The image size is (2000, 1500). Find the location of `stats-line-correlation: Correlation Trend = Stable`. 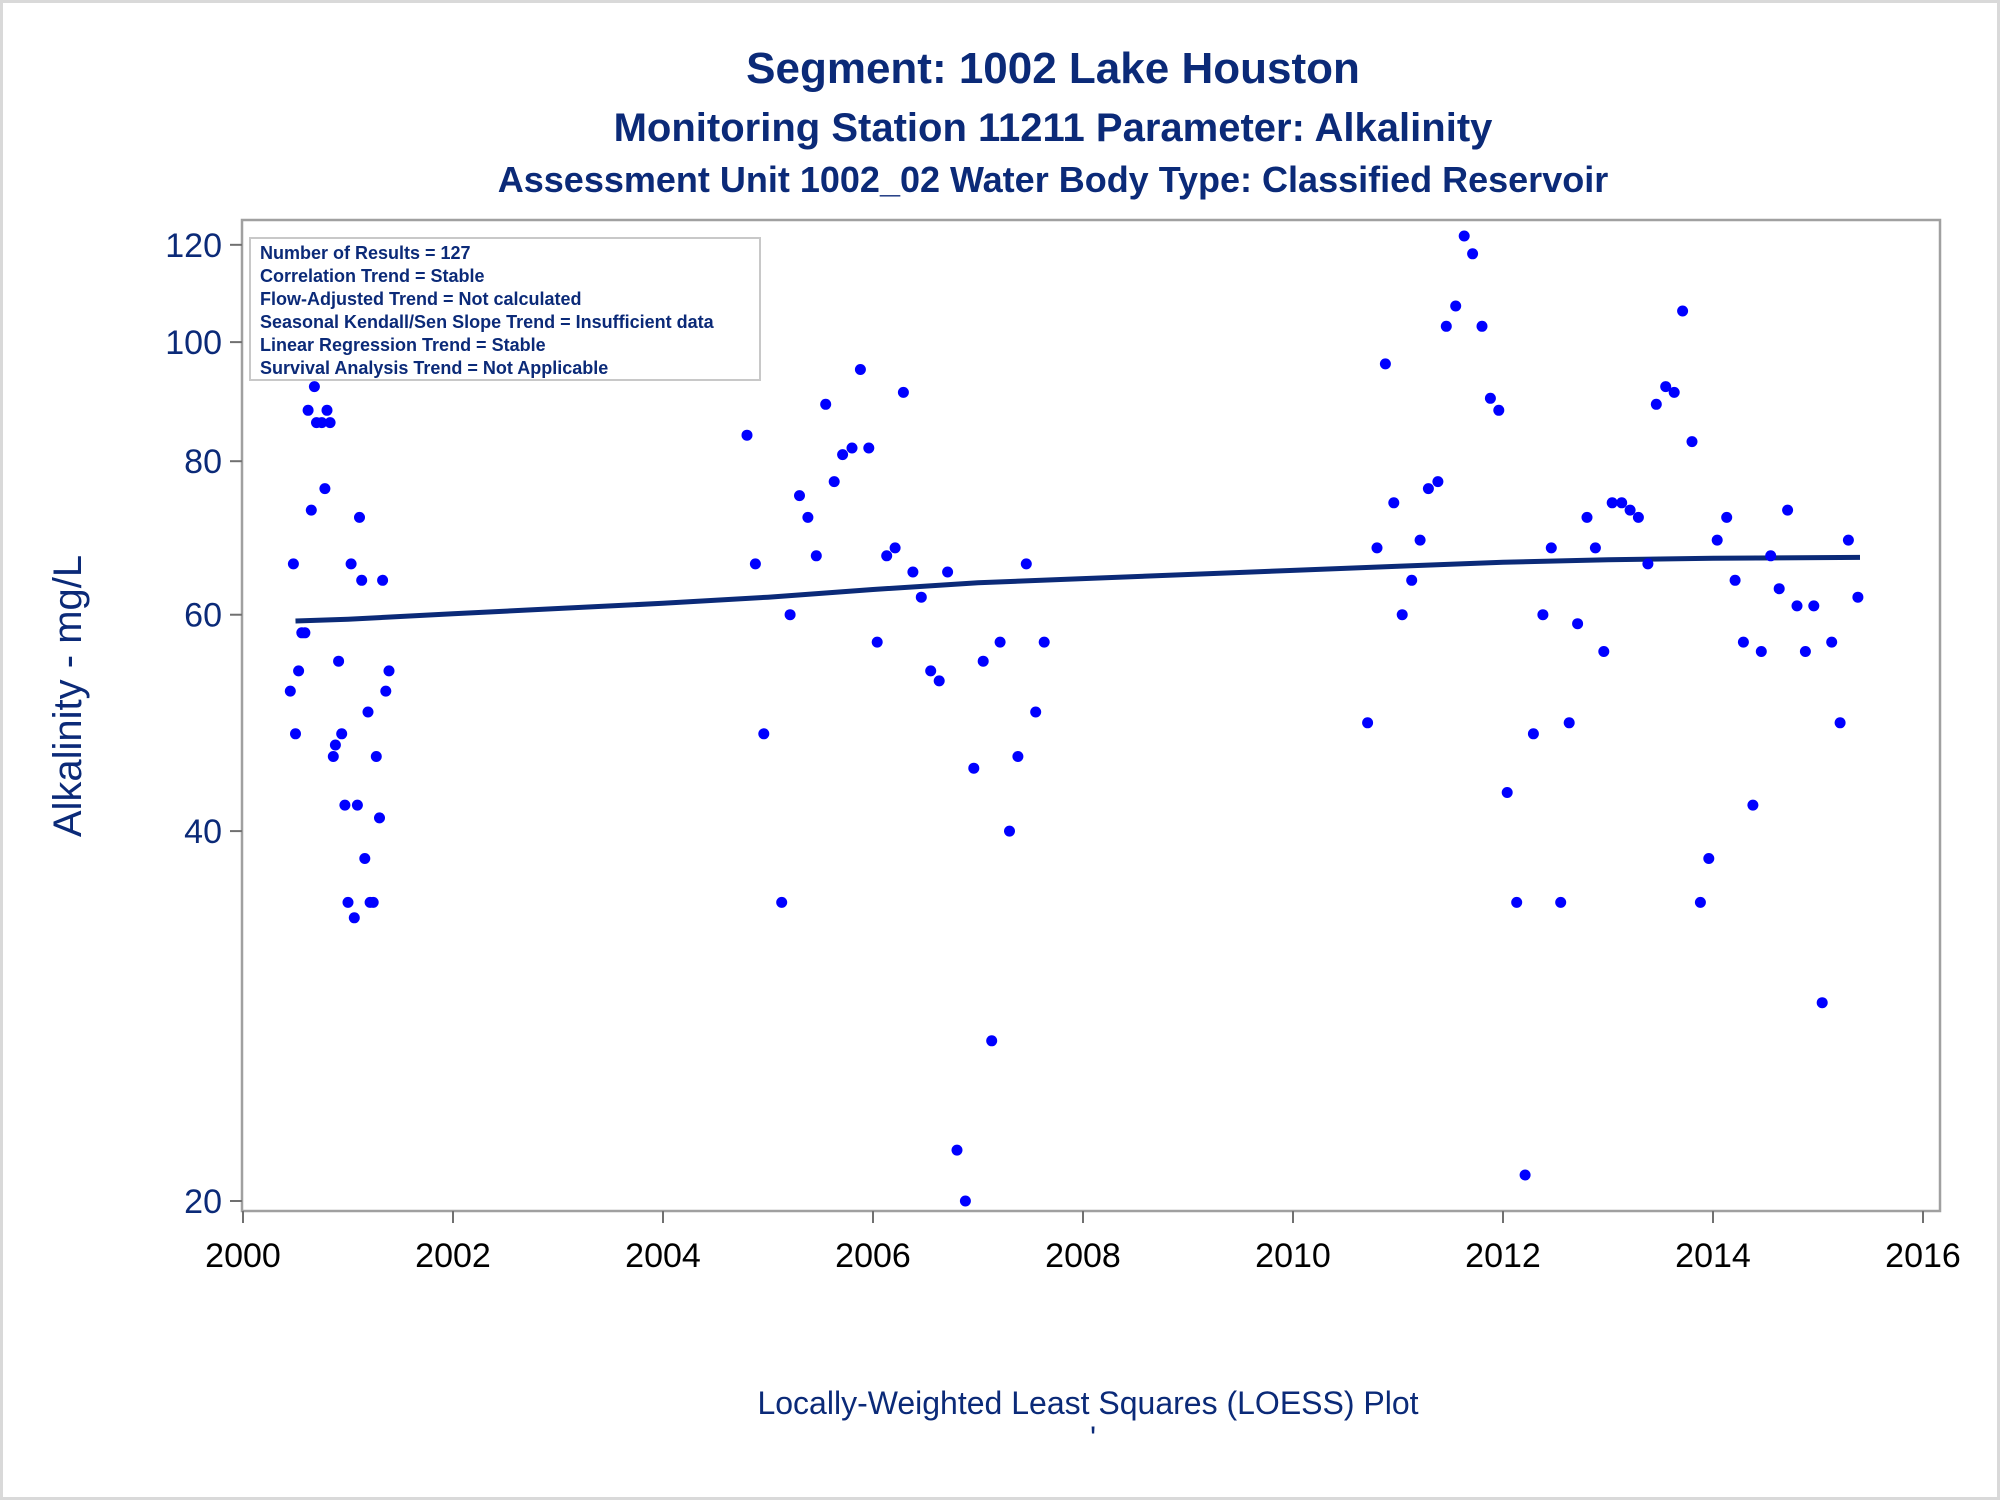

stats-line-correlation: Correlation Trend = Stable is located at coordinates (372, 276).